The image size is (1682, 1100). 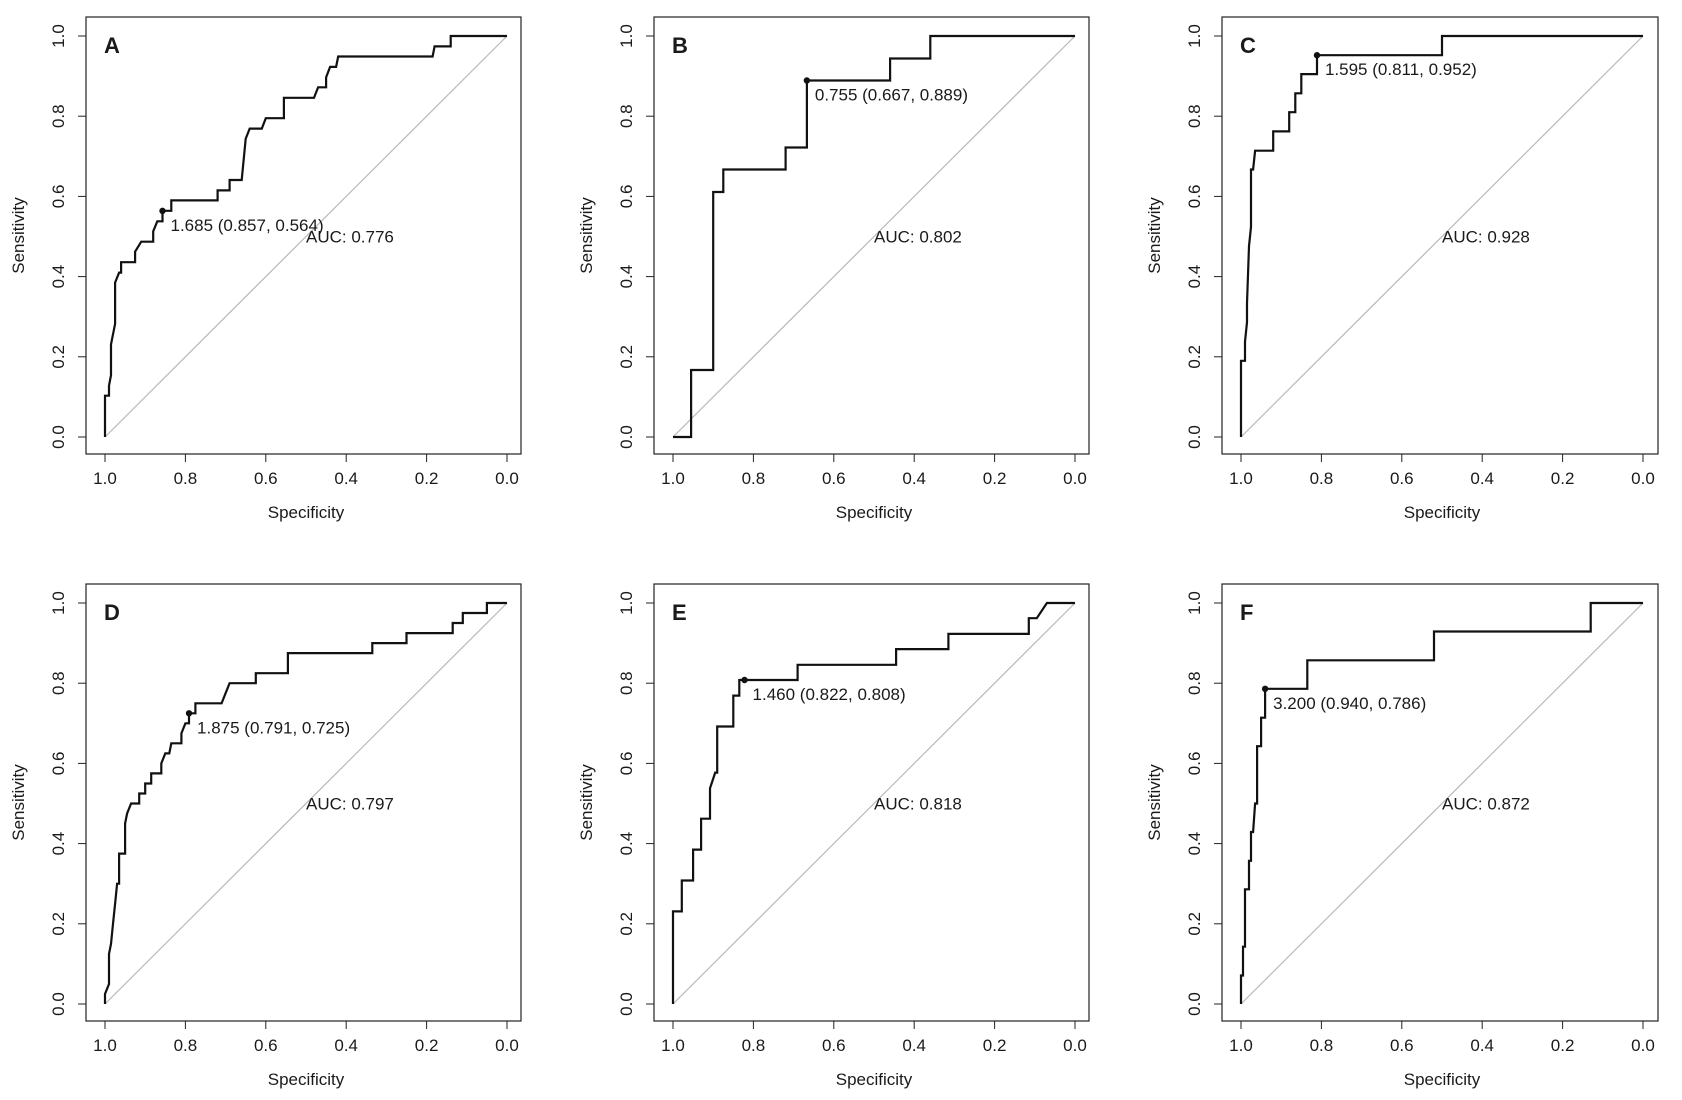 I want to click on panel-c-threshold-label: 1.595 (0.811, 0.952), so click(x=1401, y=69).